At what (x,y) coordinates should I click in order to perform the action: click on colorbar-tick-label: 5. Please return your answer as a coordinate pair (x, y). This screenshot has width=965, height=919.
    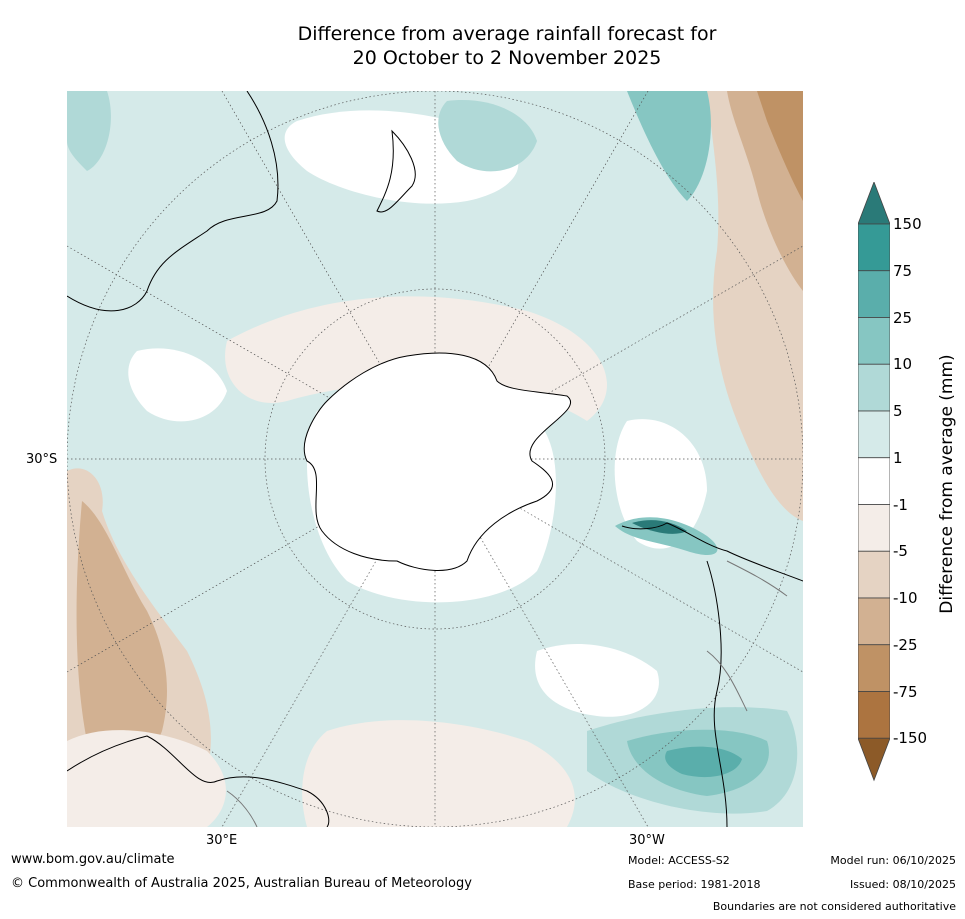
    Looking at the image, I should click on (898, 411).